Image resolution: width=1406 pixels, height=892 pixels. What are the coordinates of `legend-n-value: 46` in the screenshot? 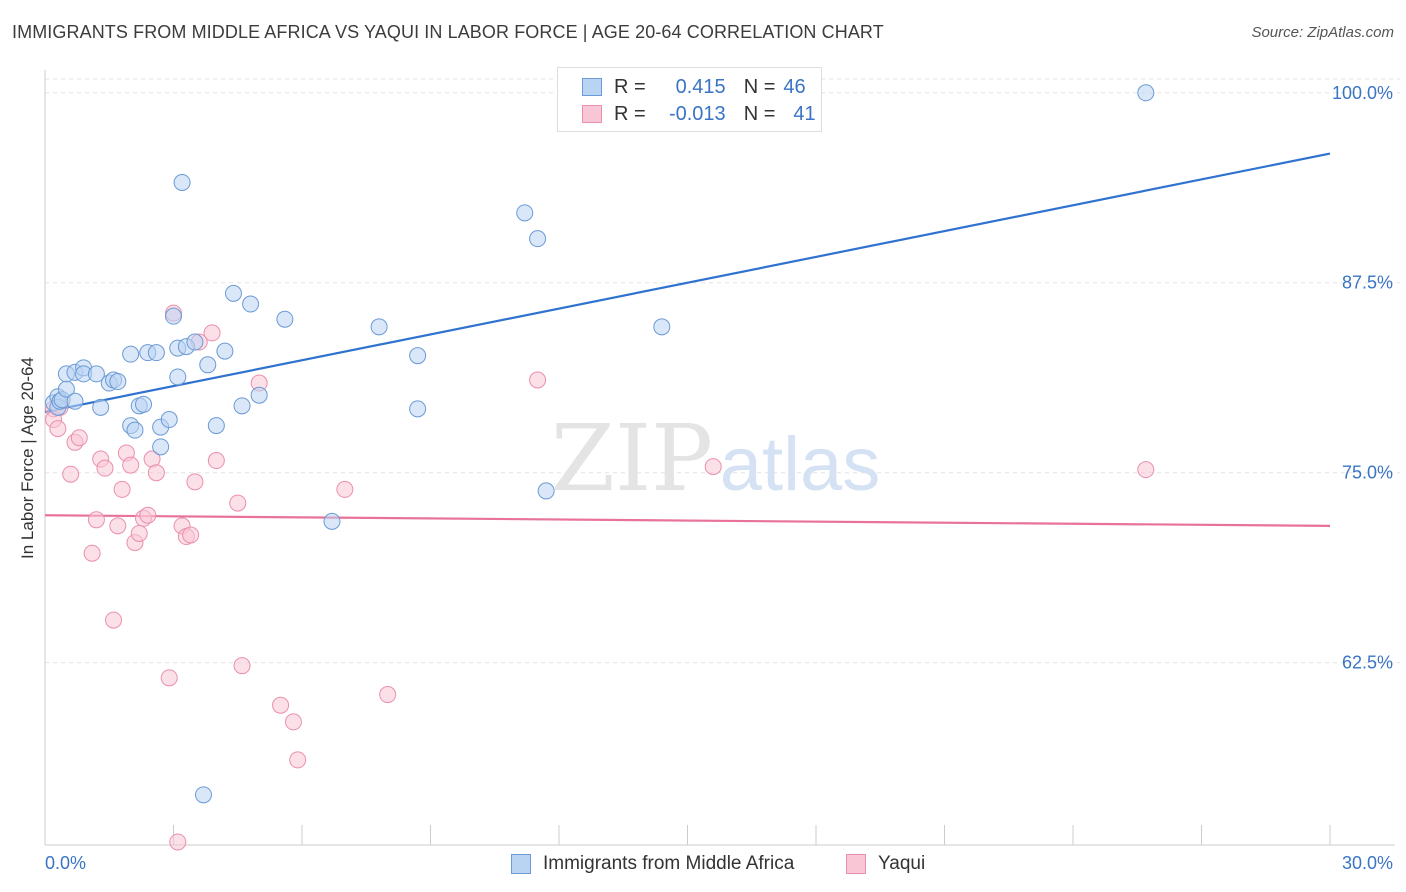 It's located at (794, 86).